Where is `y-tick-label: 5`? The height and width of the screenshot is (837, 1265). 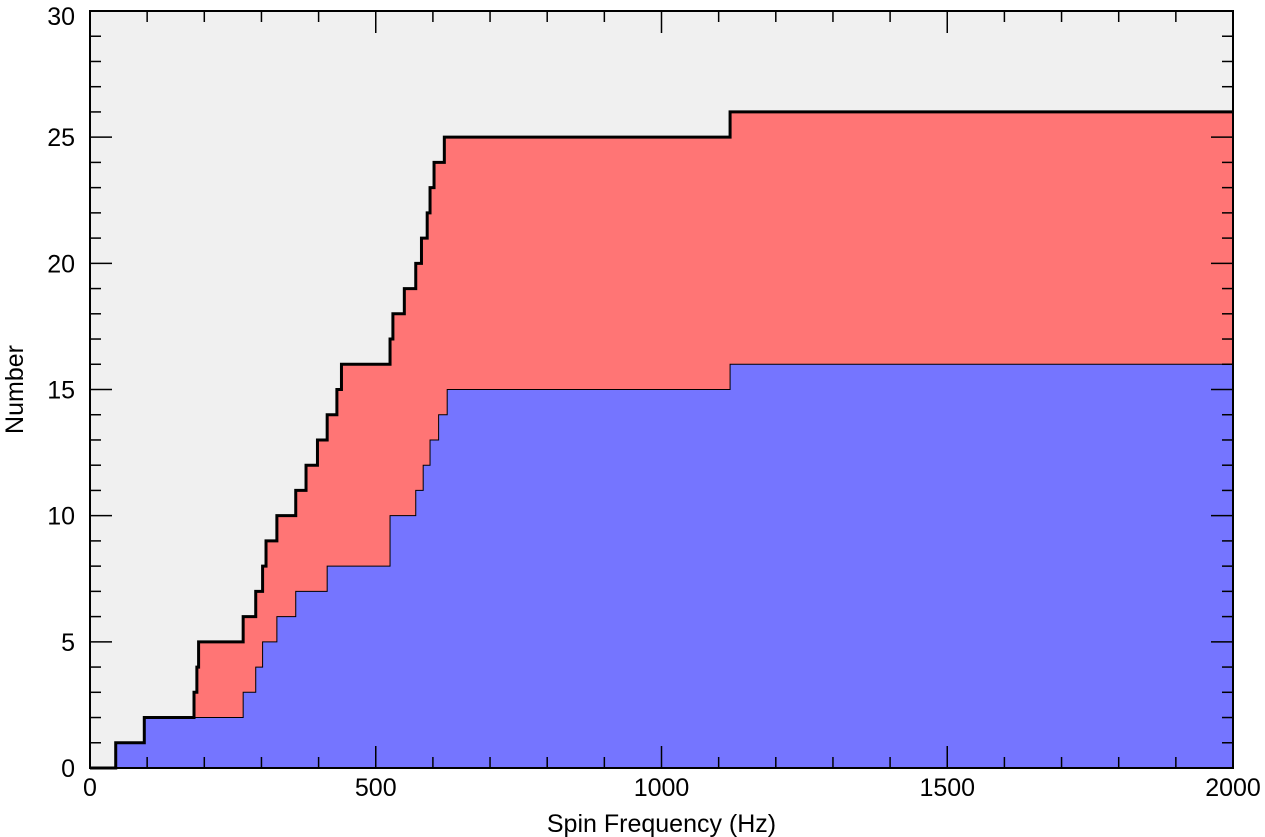
y-tick-label: 5 is located at coordinates (68, 643).